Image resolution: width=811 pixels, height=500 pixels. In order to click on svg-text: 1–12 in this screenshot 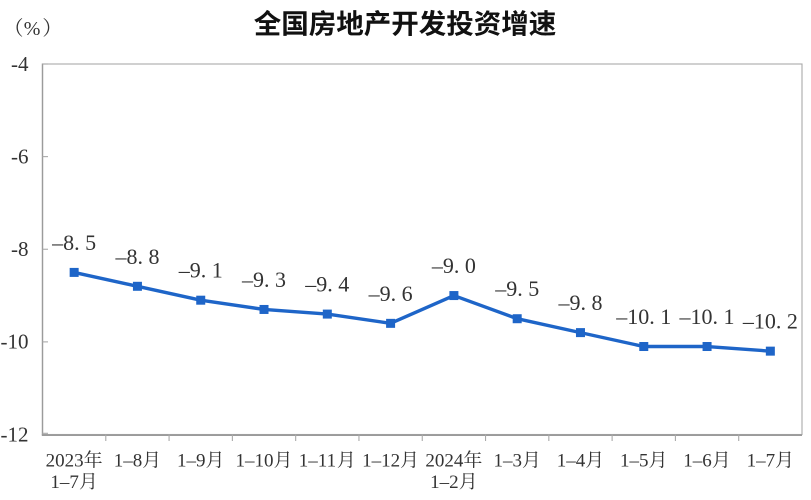, I will do `click(381, 461)`.